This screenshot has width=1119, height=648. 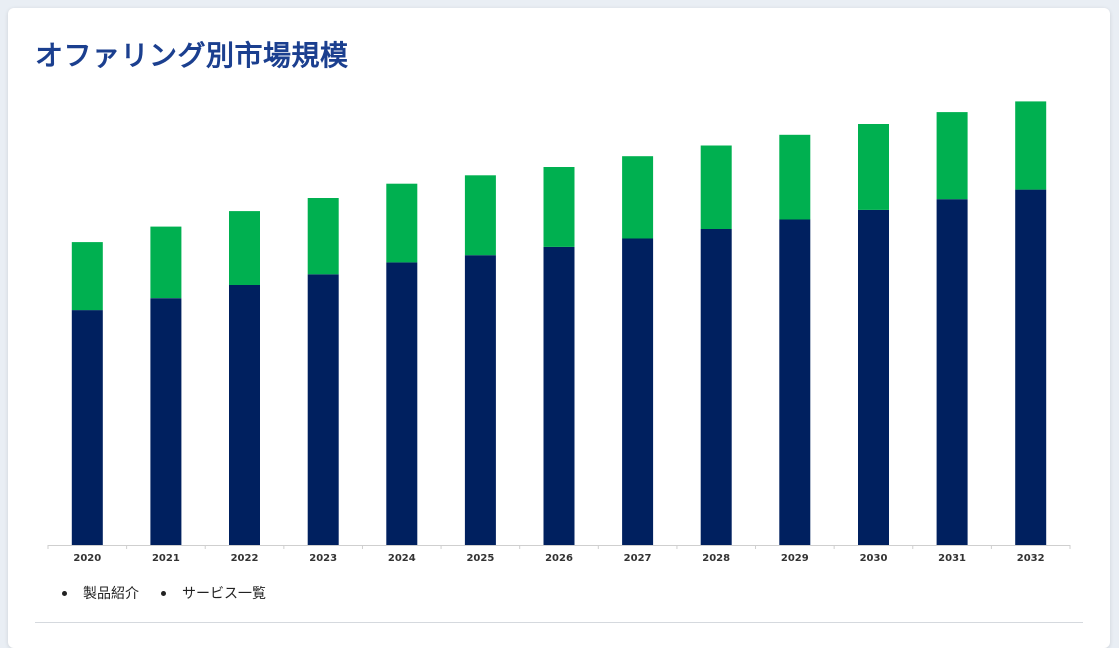 What do you see at coordinates (245, 558) in the screenshot?
I see `x-tick-label: 2022` at bounding box center [245, 558].